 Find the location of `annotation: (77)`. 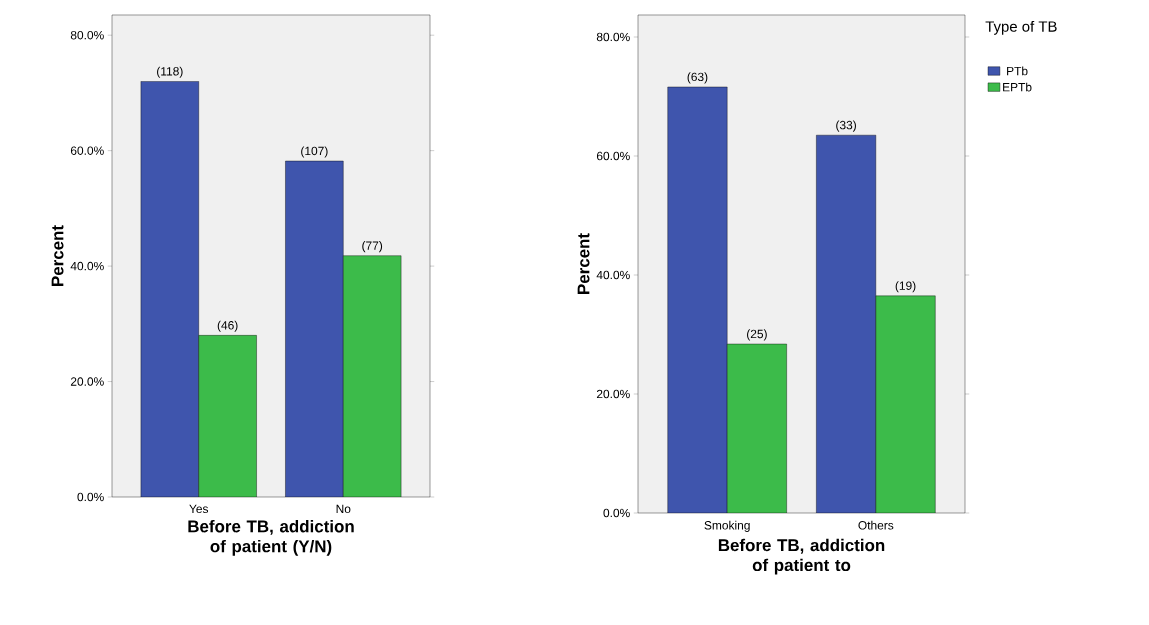

annotation: (77) is located at coordinates (372, 247).